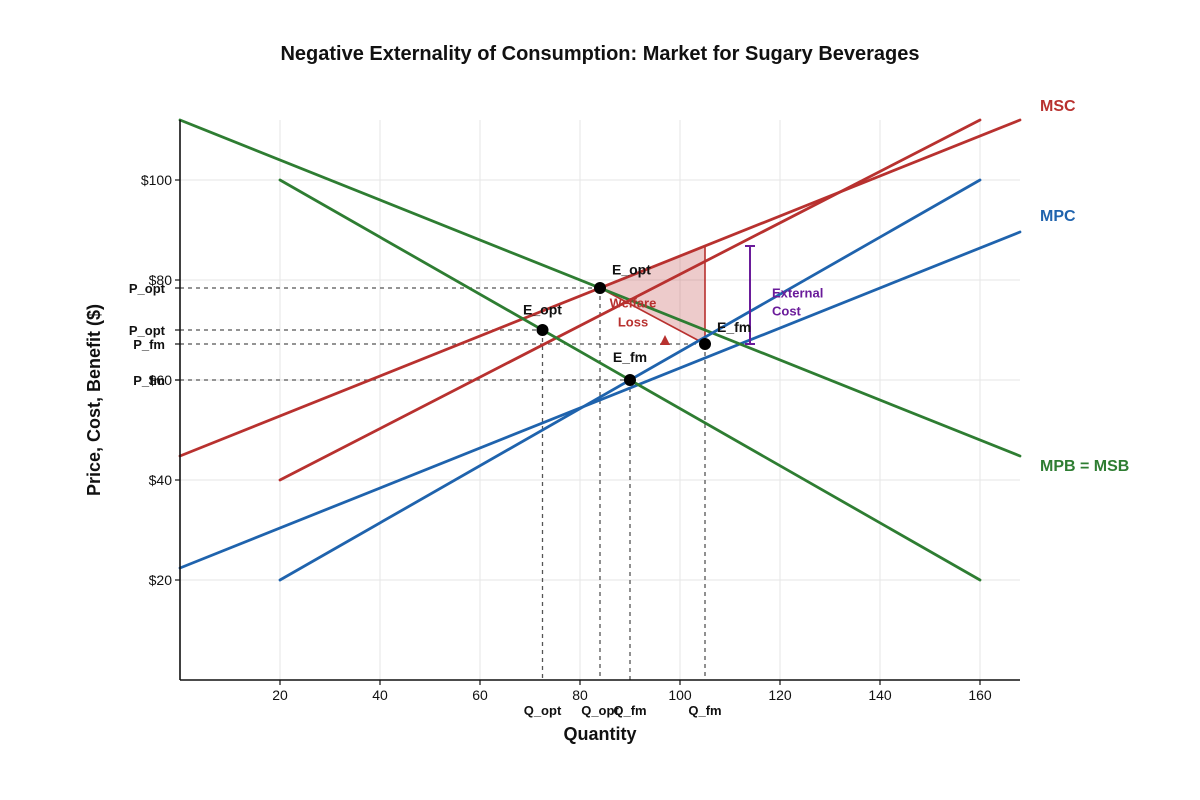 This screenshot has width=1200, height=800. What do you see at coordinates (633, 322) in the screenshot?
I see `welfare-loss-label: Loss` at bounding box center [633, 322].